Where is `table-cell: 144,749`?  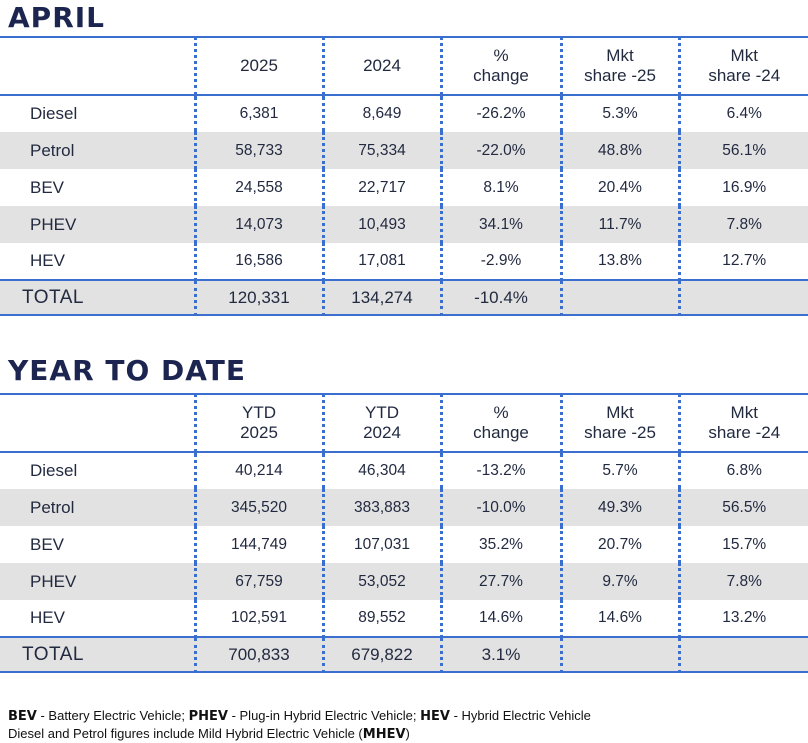 table-cell: 144,749 is located at coordinates (259, 544).